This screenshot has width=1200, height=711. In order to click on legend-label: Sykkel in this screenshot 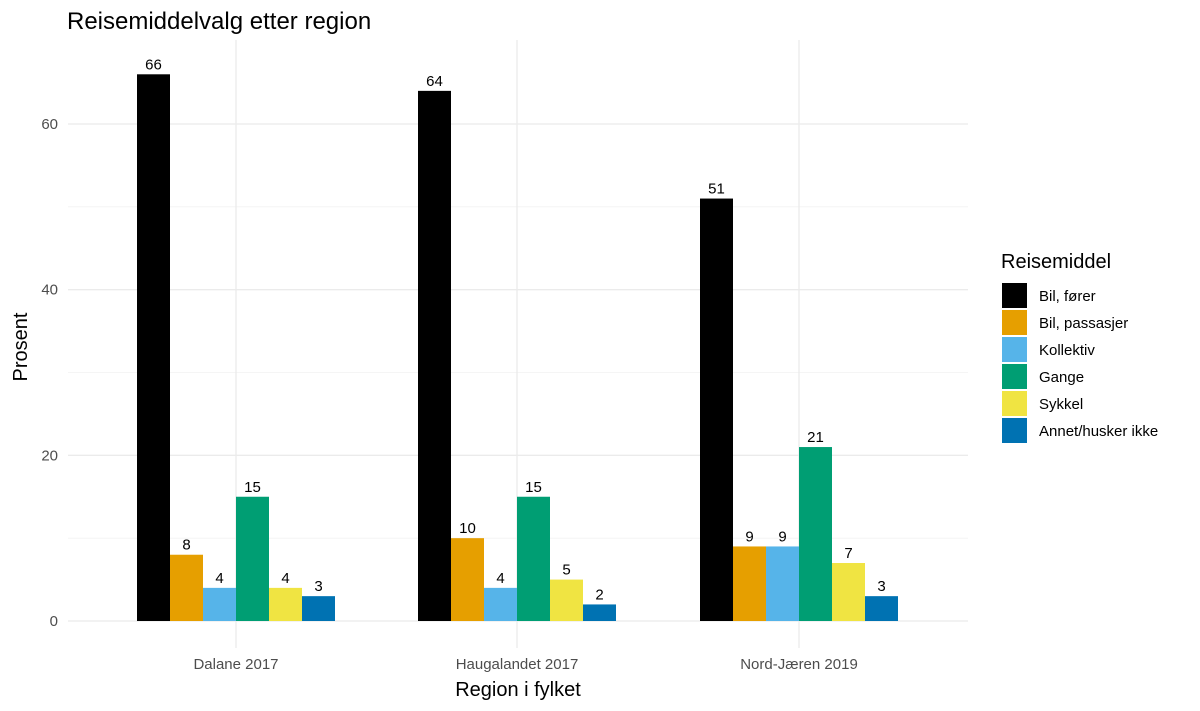, I will do `click(1061, 404)`.